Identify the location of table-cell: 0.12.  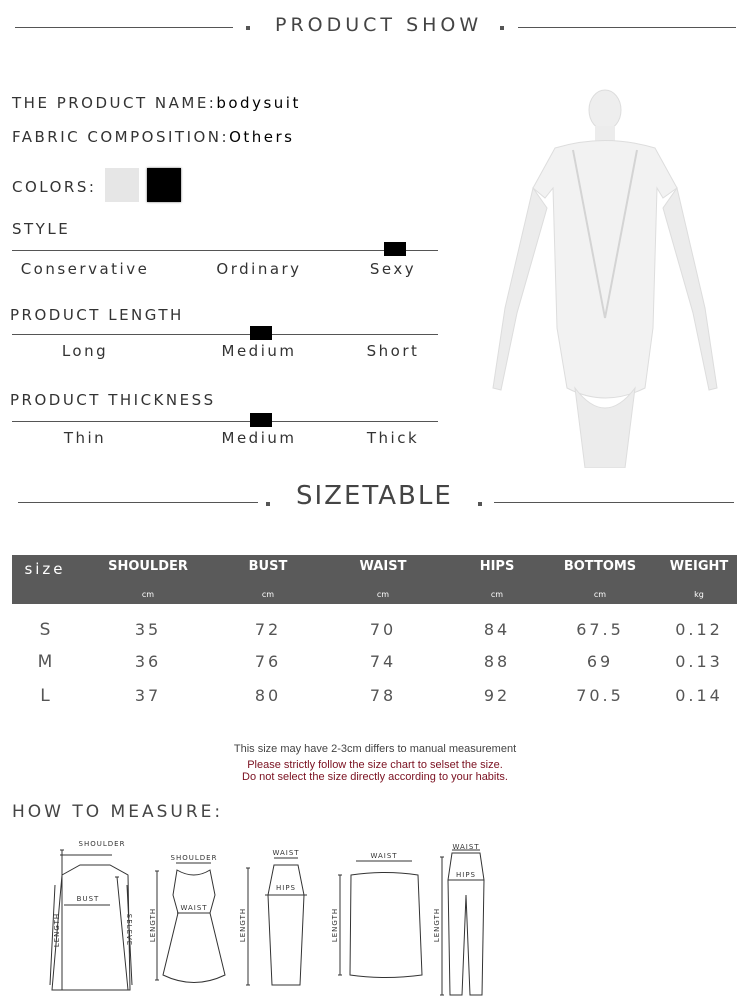
(699, 629).